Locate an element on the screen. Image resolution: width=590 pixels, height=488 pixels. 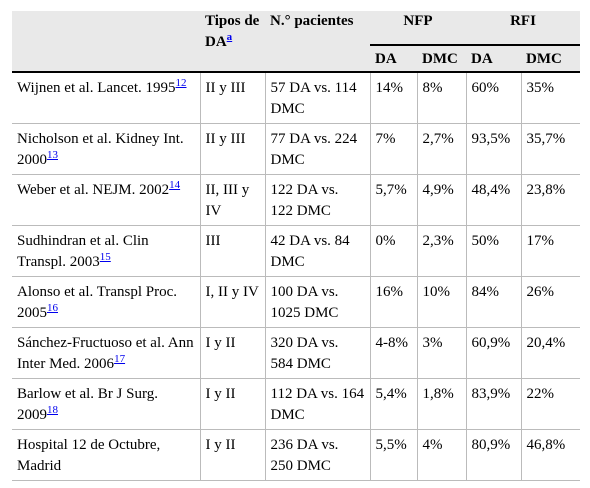
value-cell: 84% is located at coordinates (494, 302).